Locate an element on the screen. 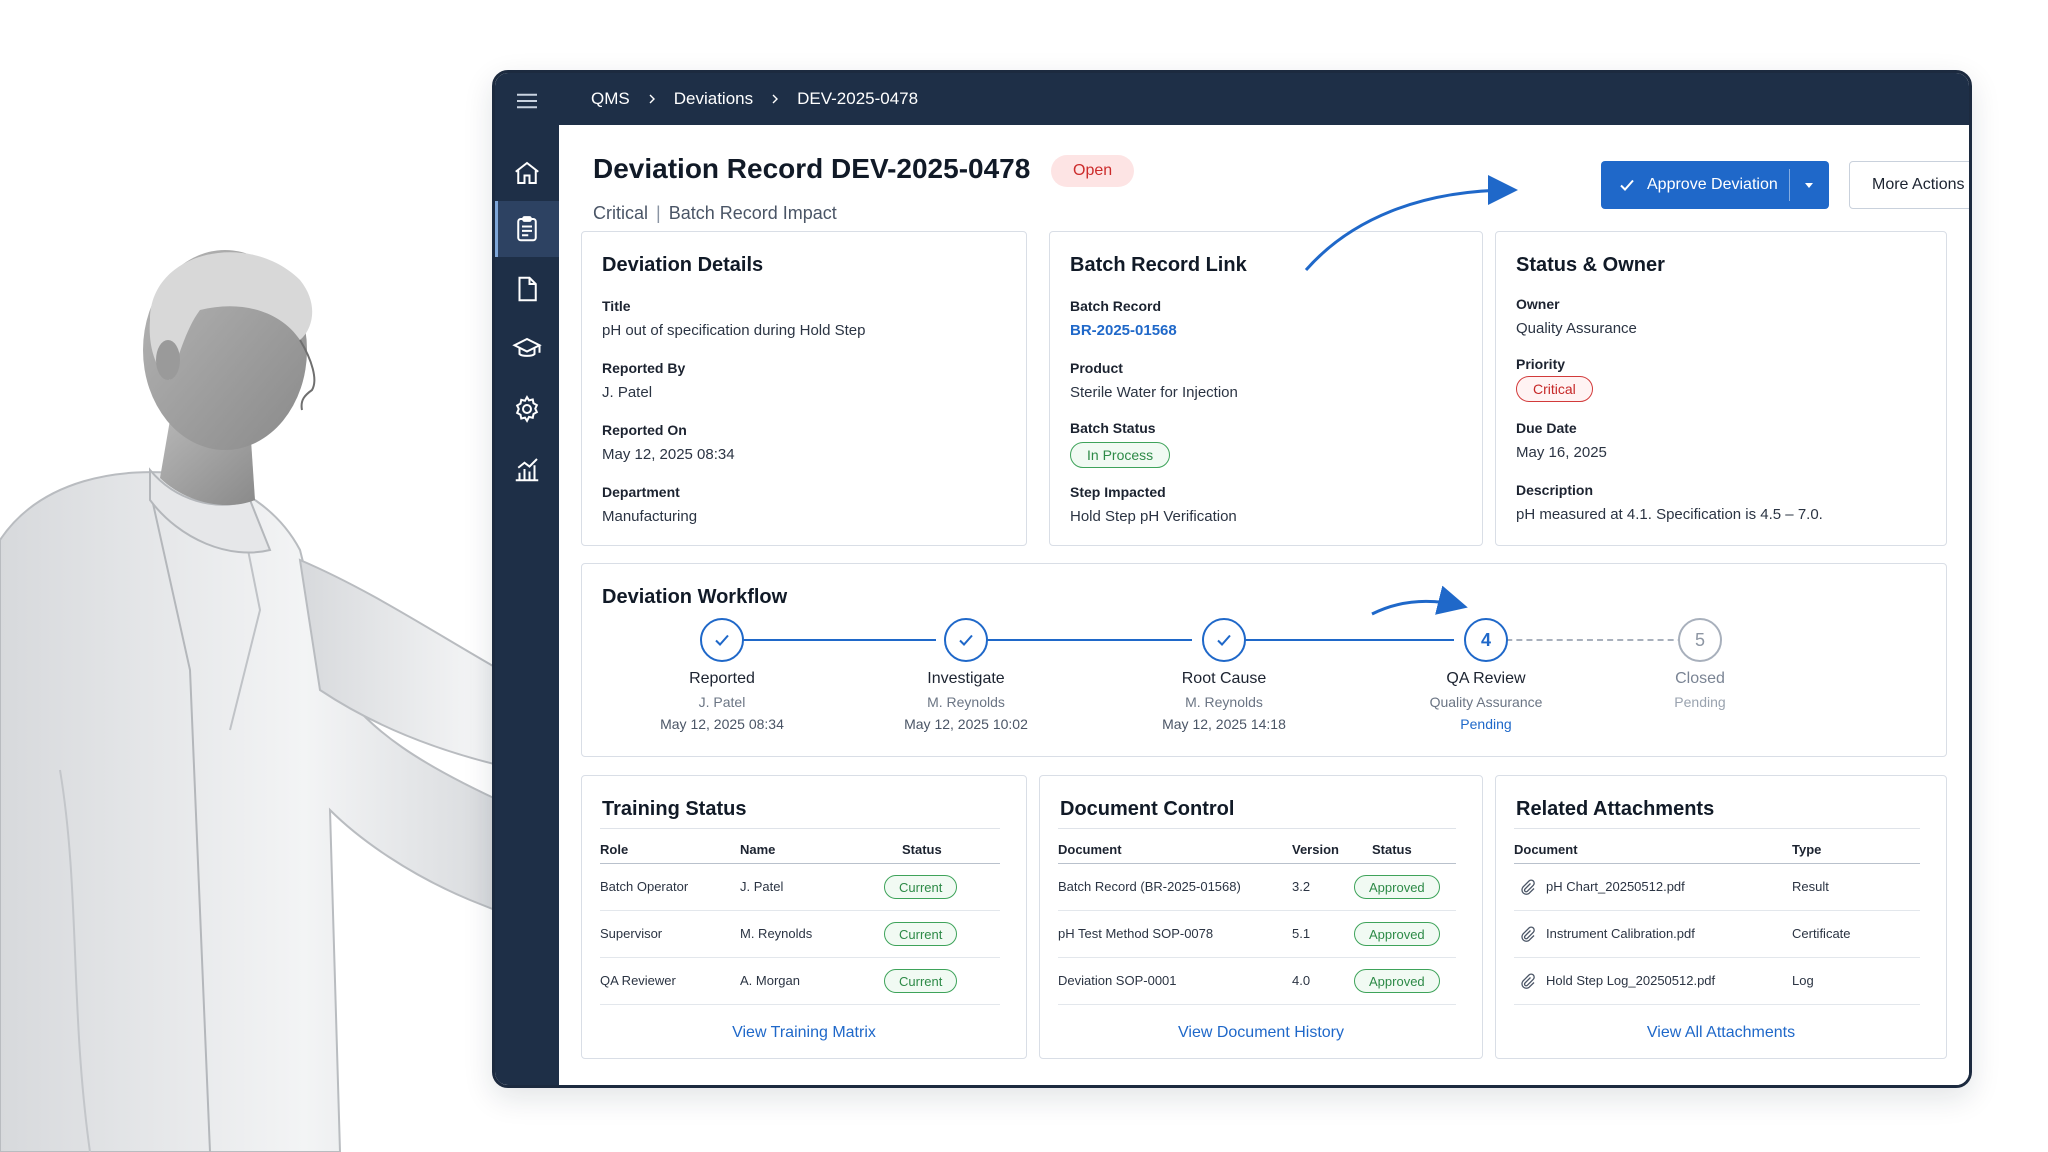 The height and width of the screenshot is (1152, 2048). hamburger-menu-button is located at coordinates (527, 101).